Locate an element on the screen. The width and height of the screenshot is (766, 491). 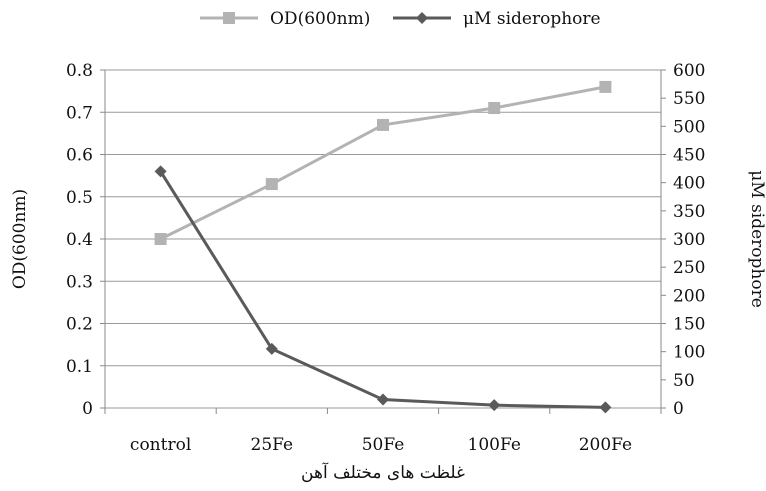
left-tick-label: 0.7 is located at coordinates (79, 113).